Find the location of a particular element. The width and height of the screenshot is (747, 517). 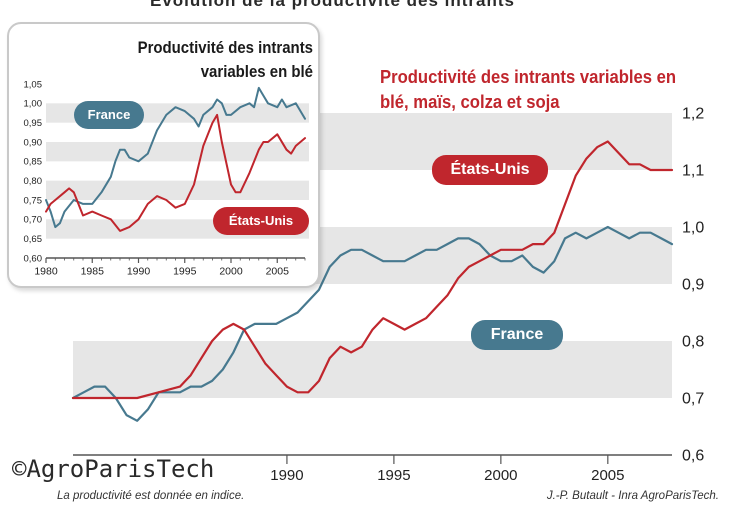

inset-y-tick-label: 0,95 is located at coordinates (33, 123).